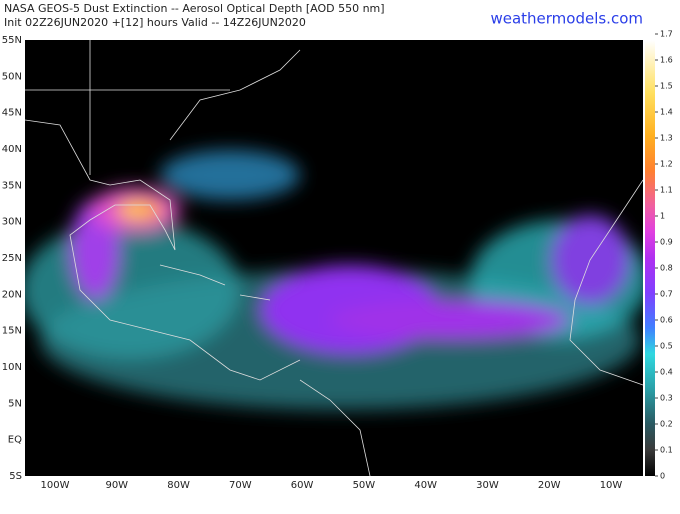 The height and width of the screenshot is (514, 680). Describe the element at coordinates (116, 485) in the screenshot. I see `lon-label: 90W` at that location.